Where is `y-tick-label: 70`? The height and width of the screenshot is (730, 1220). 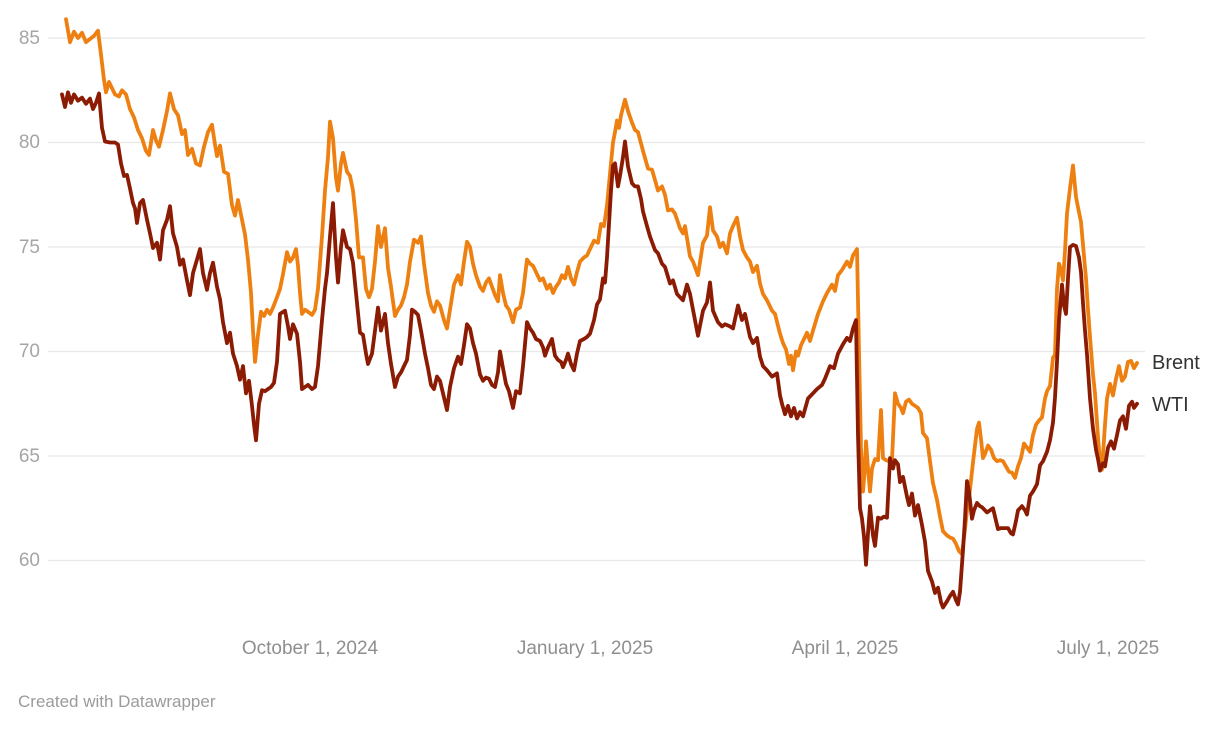 y-tick-label: 70 is located at coordinates (29, 351).